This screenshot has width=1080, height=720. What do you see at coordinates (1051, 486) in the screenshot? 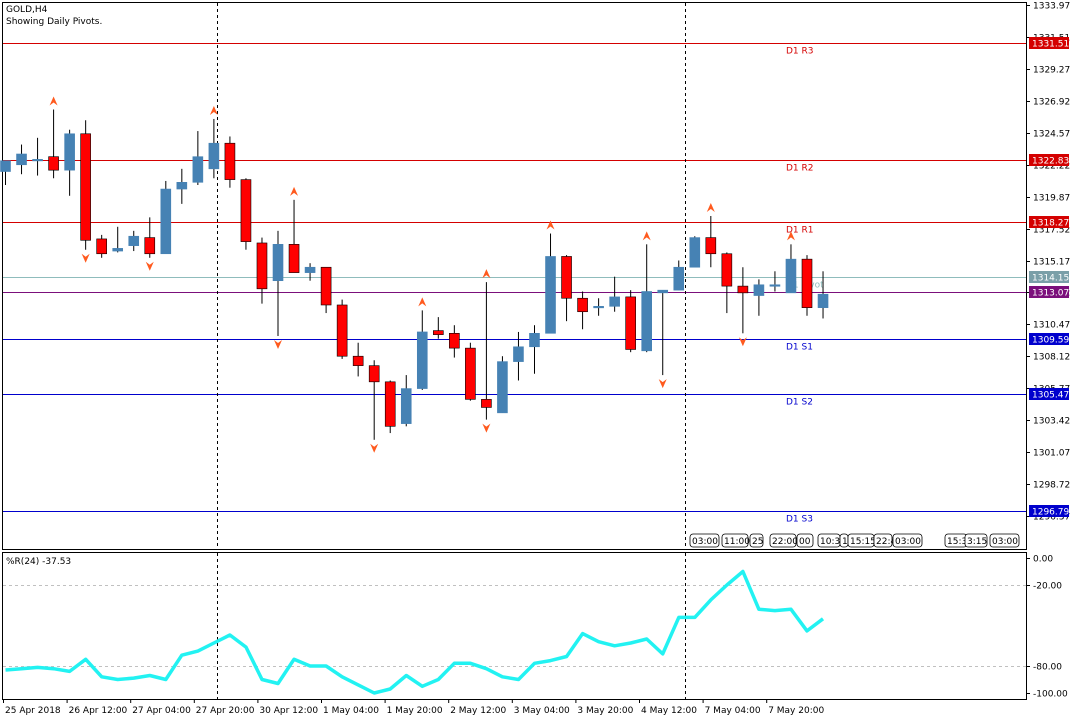
I see `price-tick-label: 1298.72` at bounding box center [1051, 486].